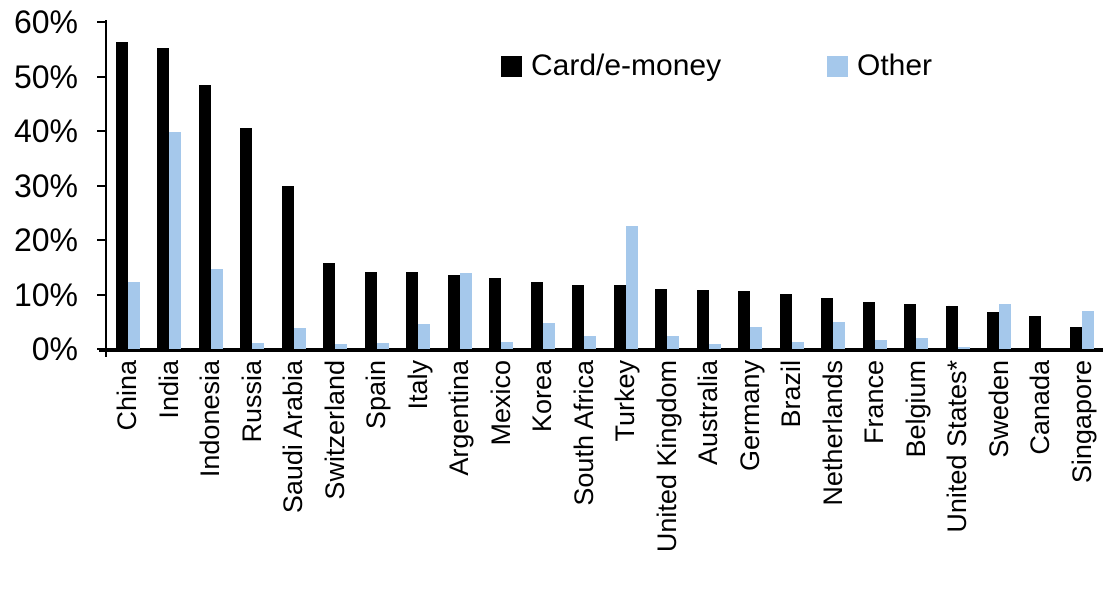 This screenshot has width=1112, height=594. I want to click on legend-item-other: Other, so click(880, 65).